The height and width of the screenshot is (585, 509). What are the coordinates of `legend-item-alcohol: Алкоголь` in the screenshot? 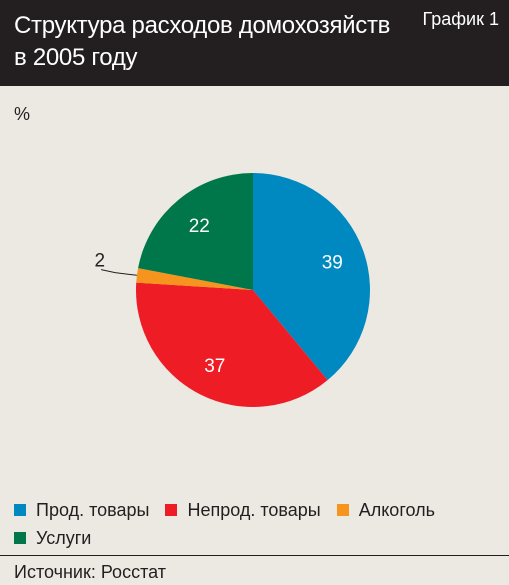 It's located at (385, 510).